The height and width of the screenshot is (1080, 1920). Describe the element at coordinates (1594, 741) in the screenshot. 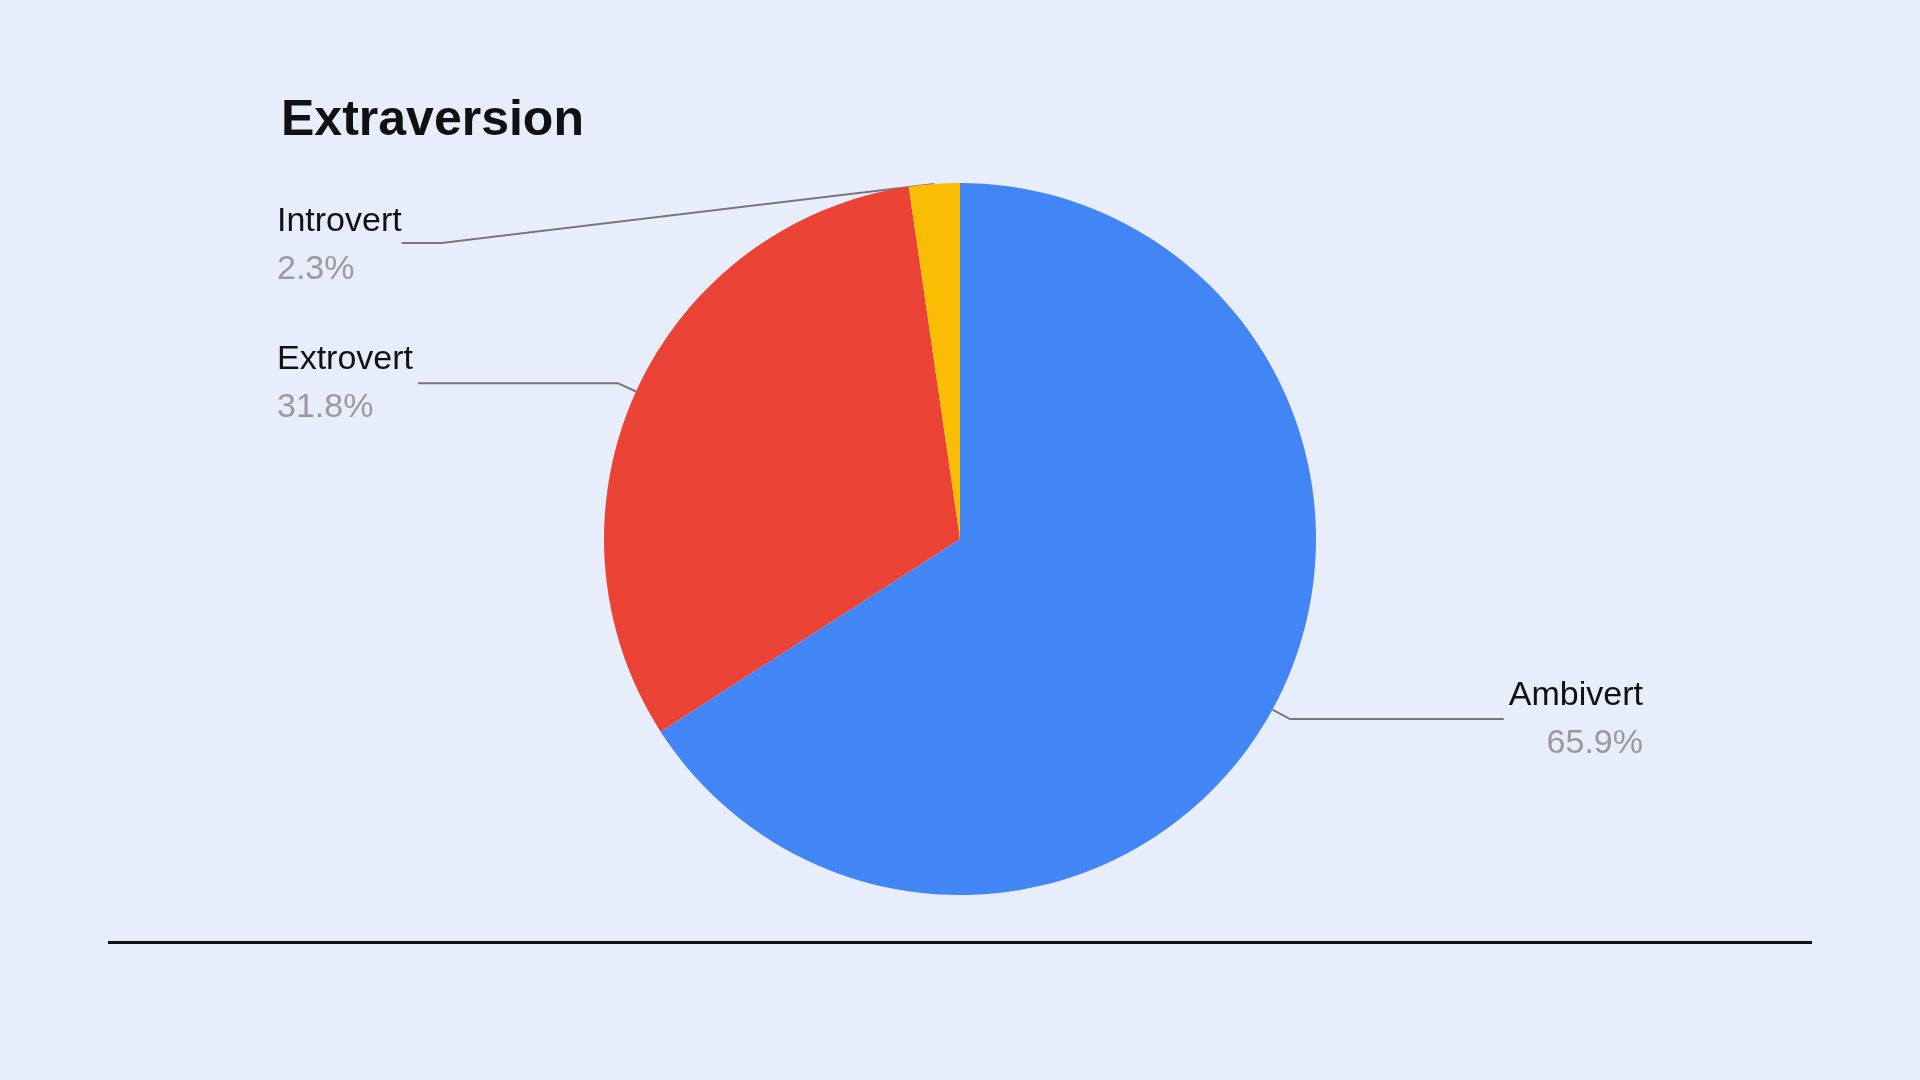

I see `data-label: 65.9%` at that location.